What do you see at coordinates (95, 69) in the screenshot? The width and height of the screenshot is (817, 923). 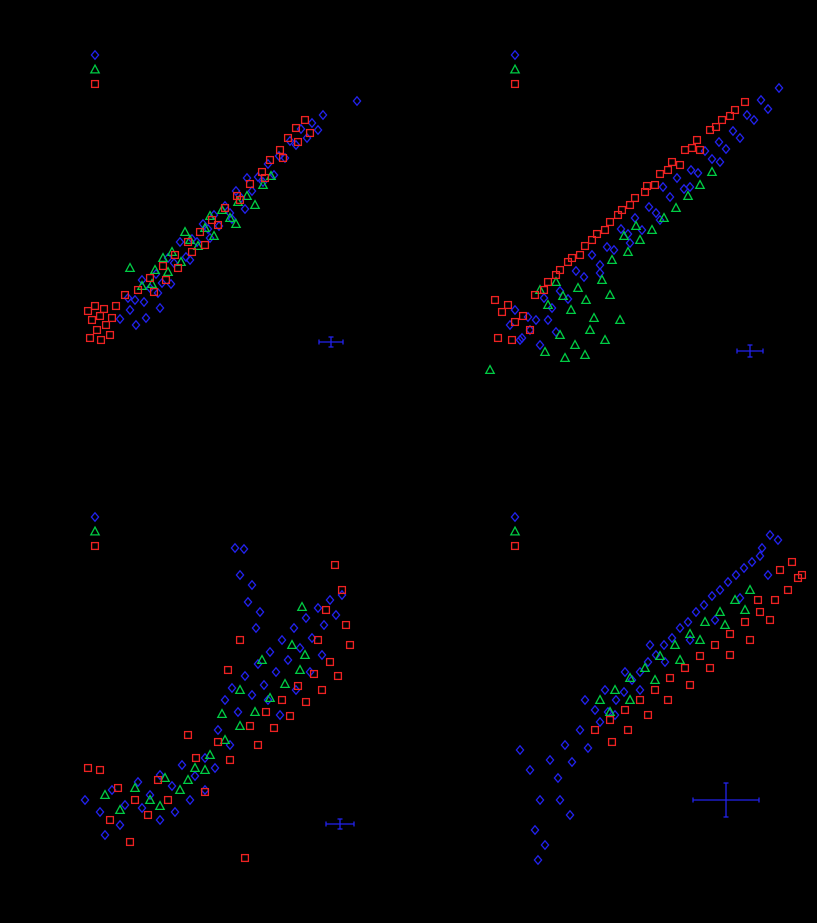 I see `legend-top-left` at bounding box center [95, 69].